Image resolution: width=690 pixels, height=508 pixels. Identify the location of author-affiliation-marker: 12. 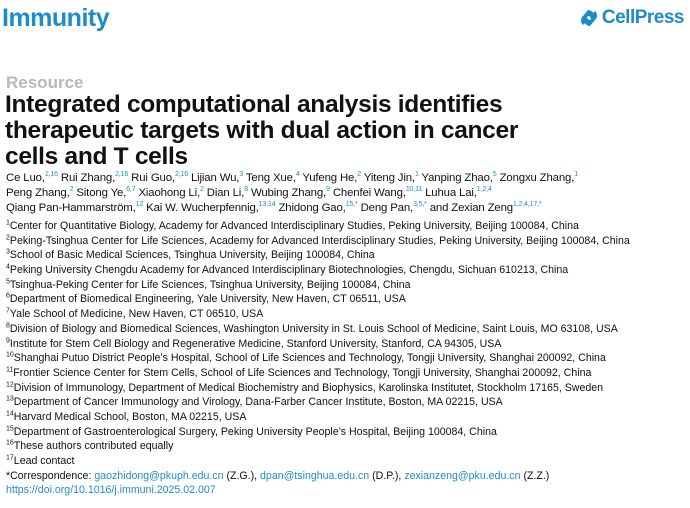
(139, 205).